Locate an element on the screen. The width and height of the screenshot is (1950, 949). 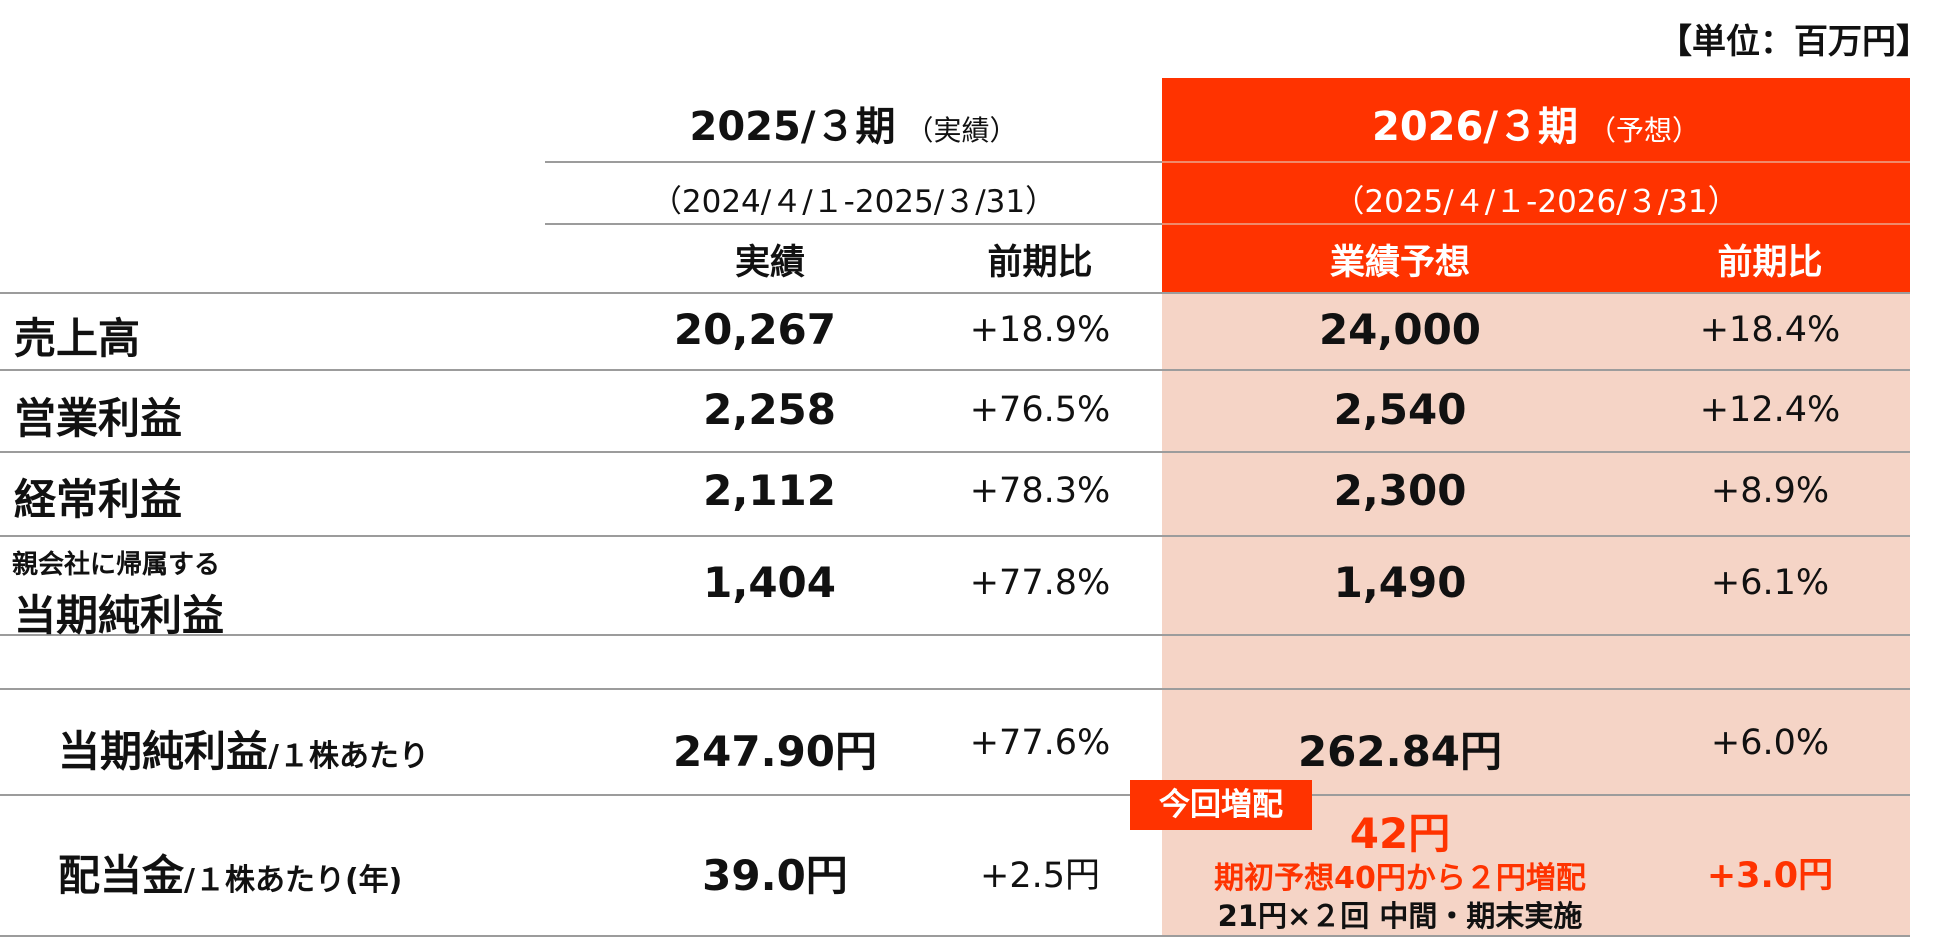
forecast-header-background is located at coordinates (1536, 185).